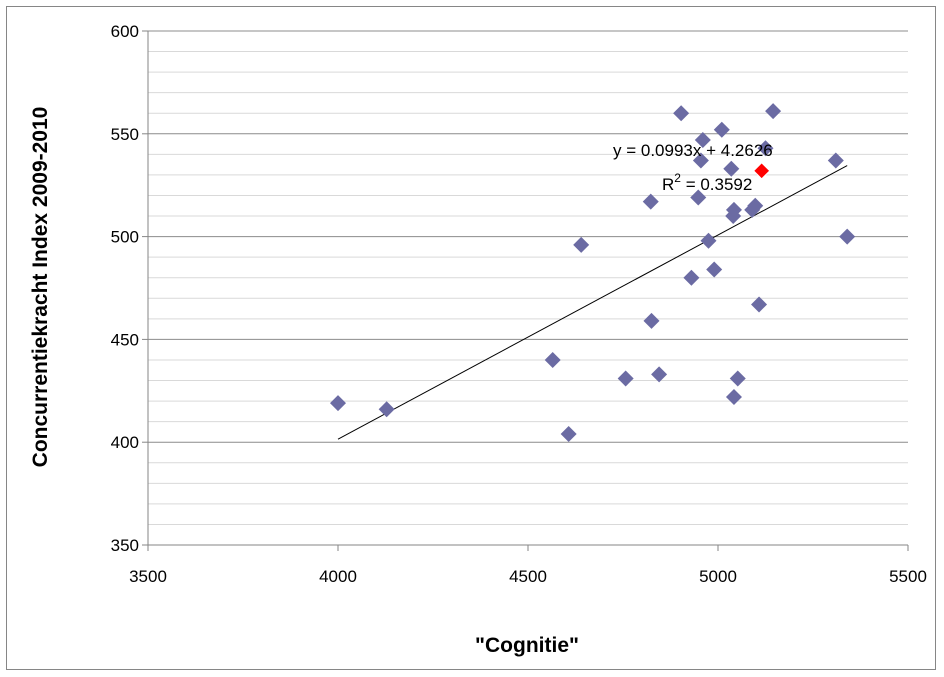  I want to click on x-tick-label: 4000, so click(338, 576).